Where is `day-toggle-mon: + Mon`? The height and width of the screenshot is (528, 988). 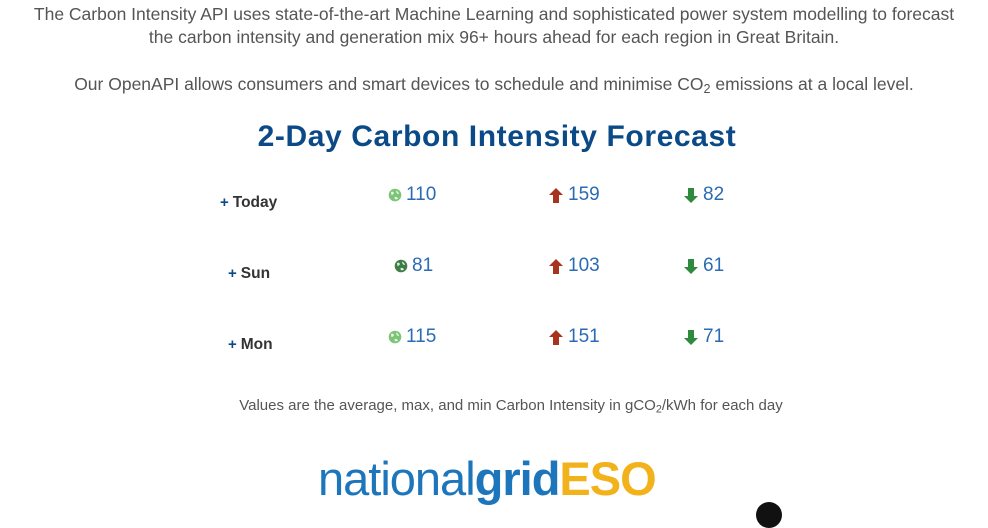
day-toggle-mon: + Mon is located at coordinates (250, 345).